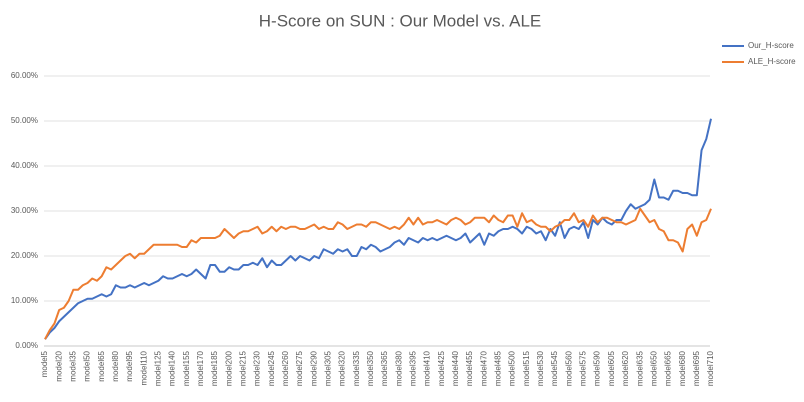 Image resolution: width=804 pixels, height=402 pixels. Describe the element at coordinates (143, 367) in the screenshot. I see `x-tick-label: model110` at that location.